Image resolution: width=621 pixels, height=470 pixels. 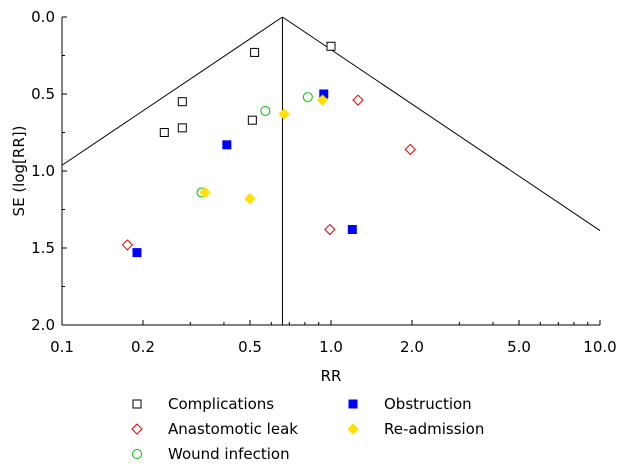 What do you see at coordinates (43, 248) in the screenshot?
I see `y-tick-label: 1.5` at bounding box center [43, 248].